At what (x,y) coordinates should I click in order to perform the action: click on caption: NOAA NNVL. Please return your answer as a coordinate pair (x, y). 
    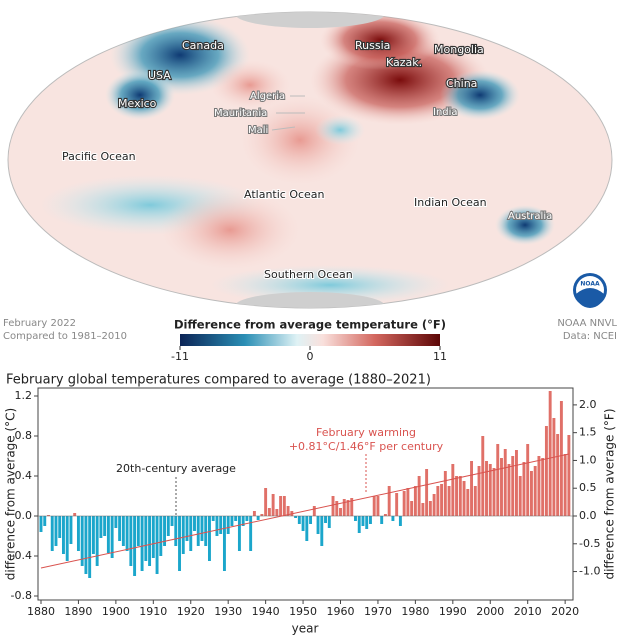
    Looking at the image, I should click on (587, 323).